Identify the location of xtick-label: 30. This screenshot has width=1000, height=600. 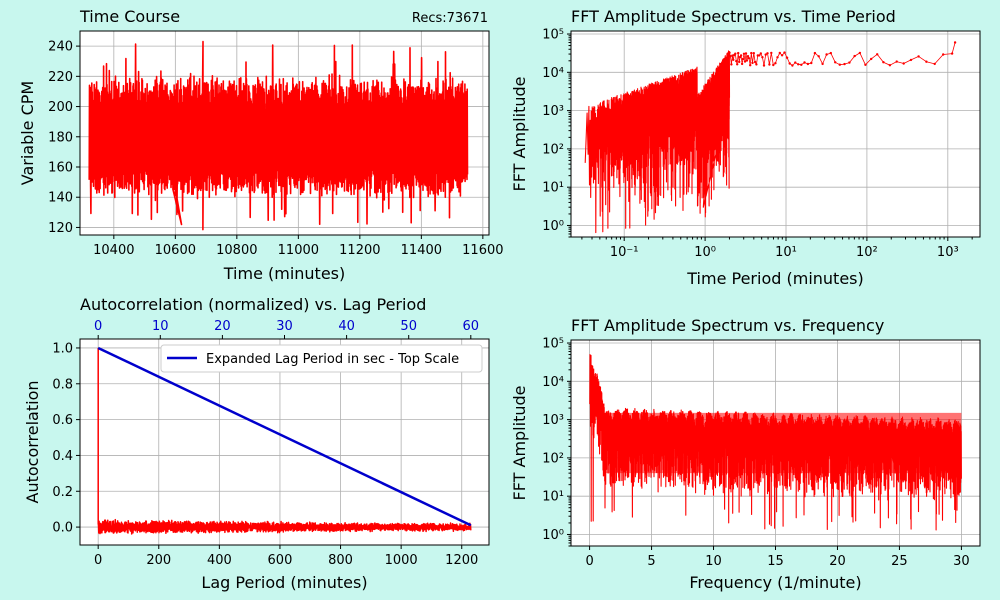
(961, 561).